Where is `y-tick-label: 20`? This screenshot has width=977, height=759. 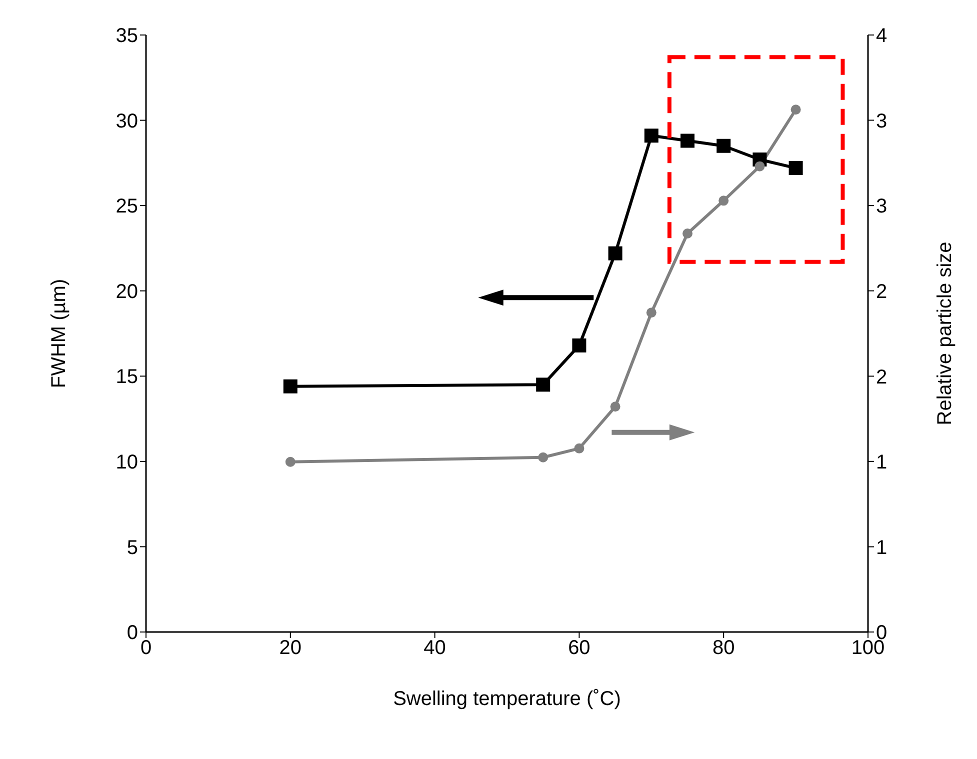
y-tick-label: 20 is located at coordinates (127, 291).